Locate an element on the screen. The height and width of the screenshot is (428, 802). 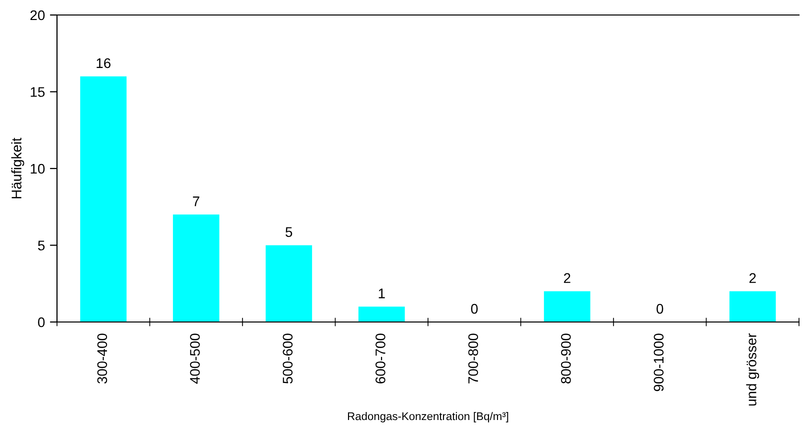
y-axis-title: Häufigkeit is located at coordinates (17, 168).